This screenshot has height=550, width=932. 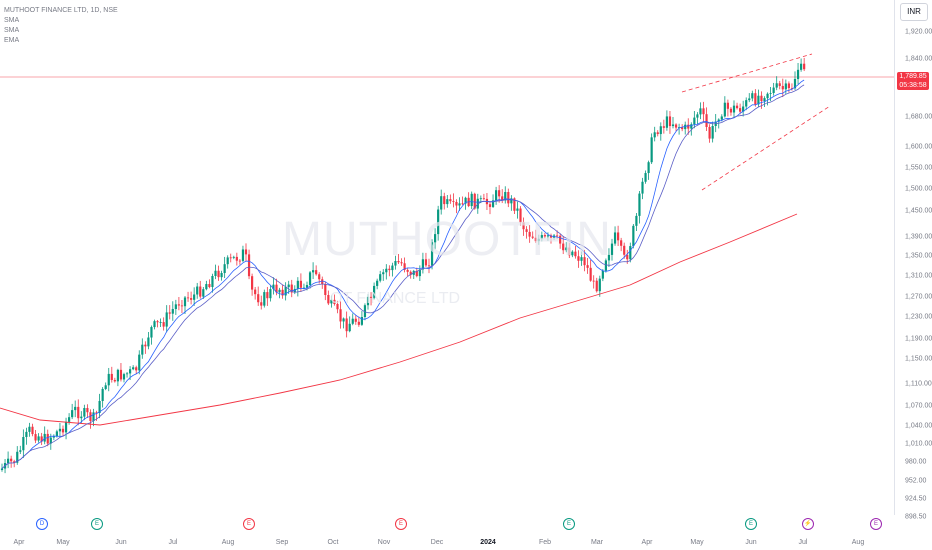 What do you see at coordinates (916, 517) in the screenshot?
I see `price-axis-label: 898.50` at bounding box center [916, 517].